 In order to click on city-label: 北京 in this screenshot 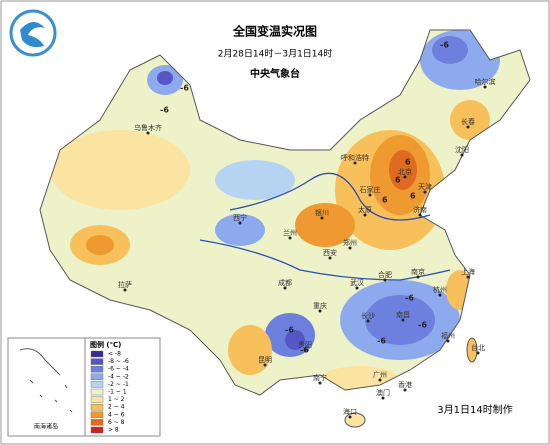, I will do `click(405, 171)`.